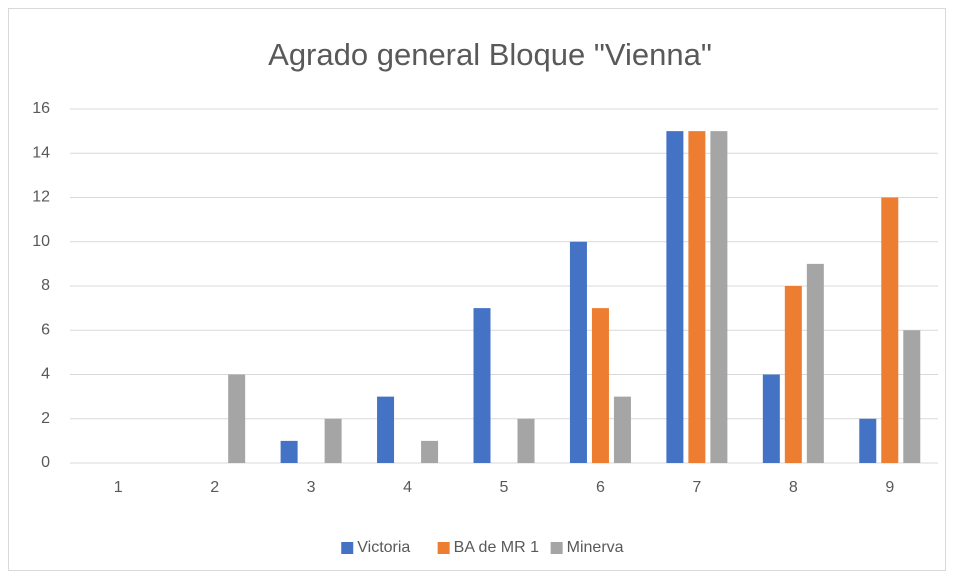 This screenshot has height=579, width=954. Describe the element at coordinates (490, 54) in the screenshot. I see `chart-title: Agrado general Bloque "Vienna"` at that location.